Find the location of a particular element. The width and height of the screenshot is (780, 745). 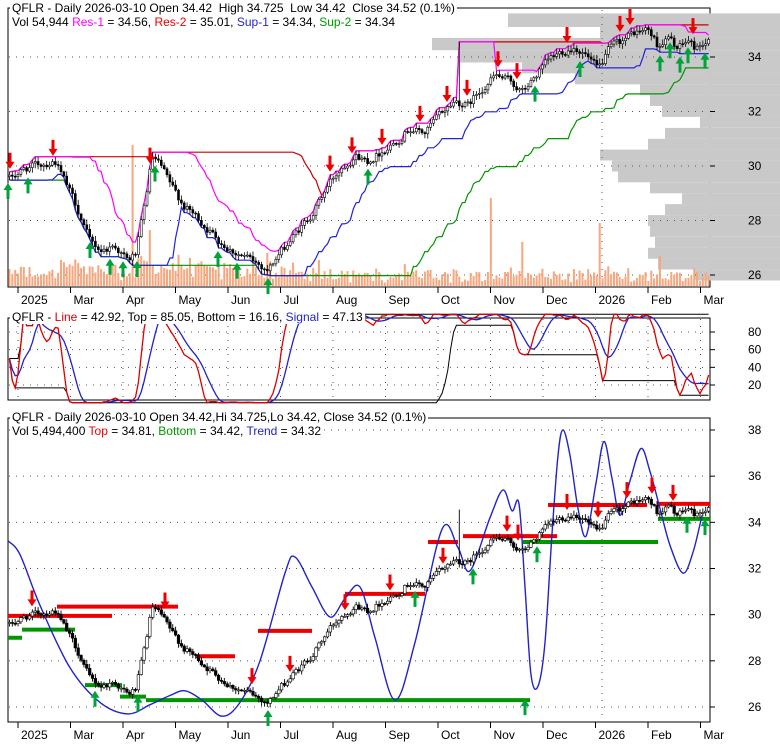

header-segment: Vol 54,944 is located at coordinates (42, 22).